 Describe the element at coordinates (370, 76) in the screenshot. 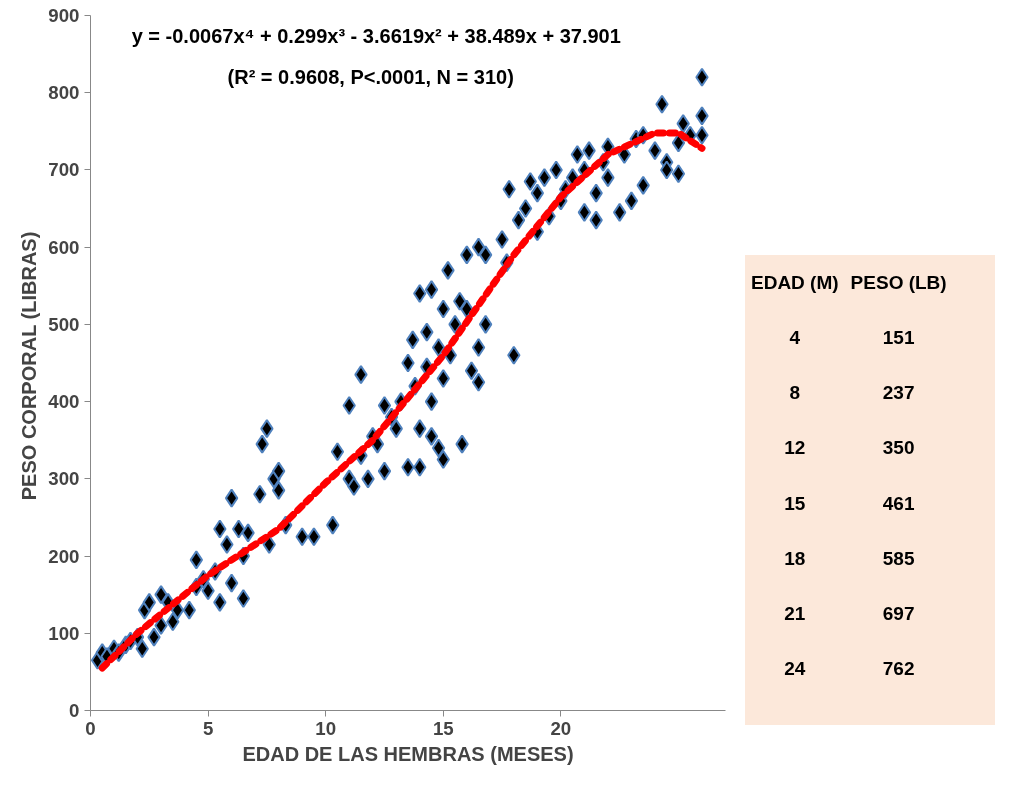

I see `annotation: (R² = 0.9608, P<.0001, N = 310)` at that location.